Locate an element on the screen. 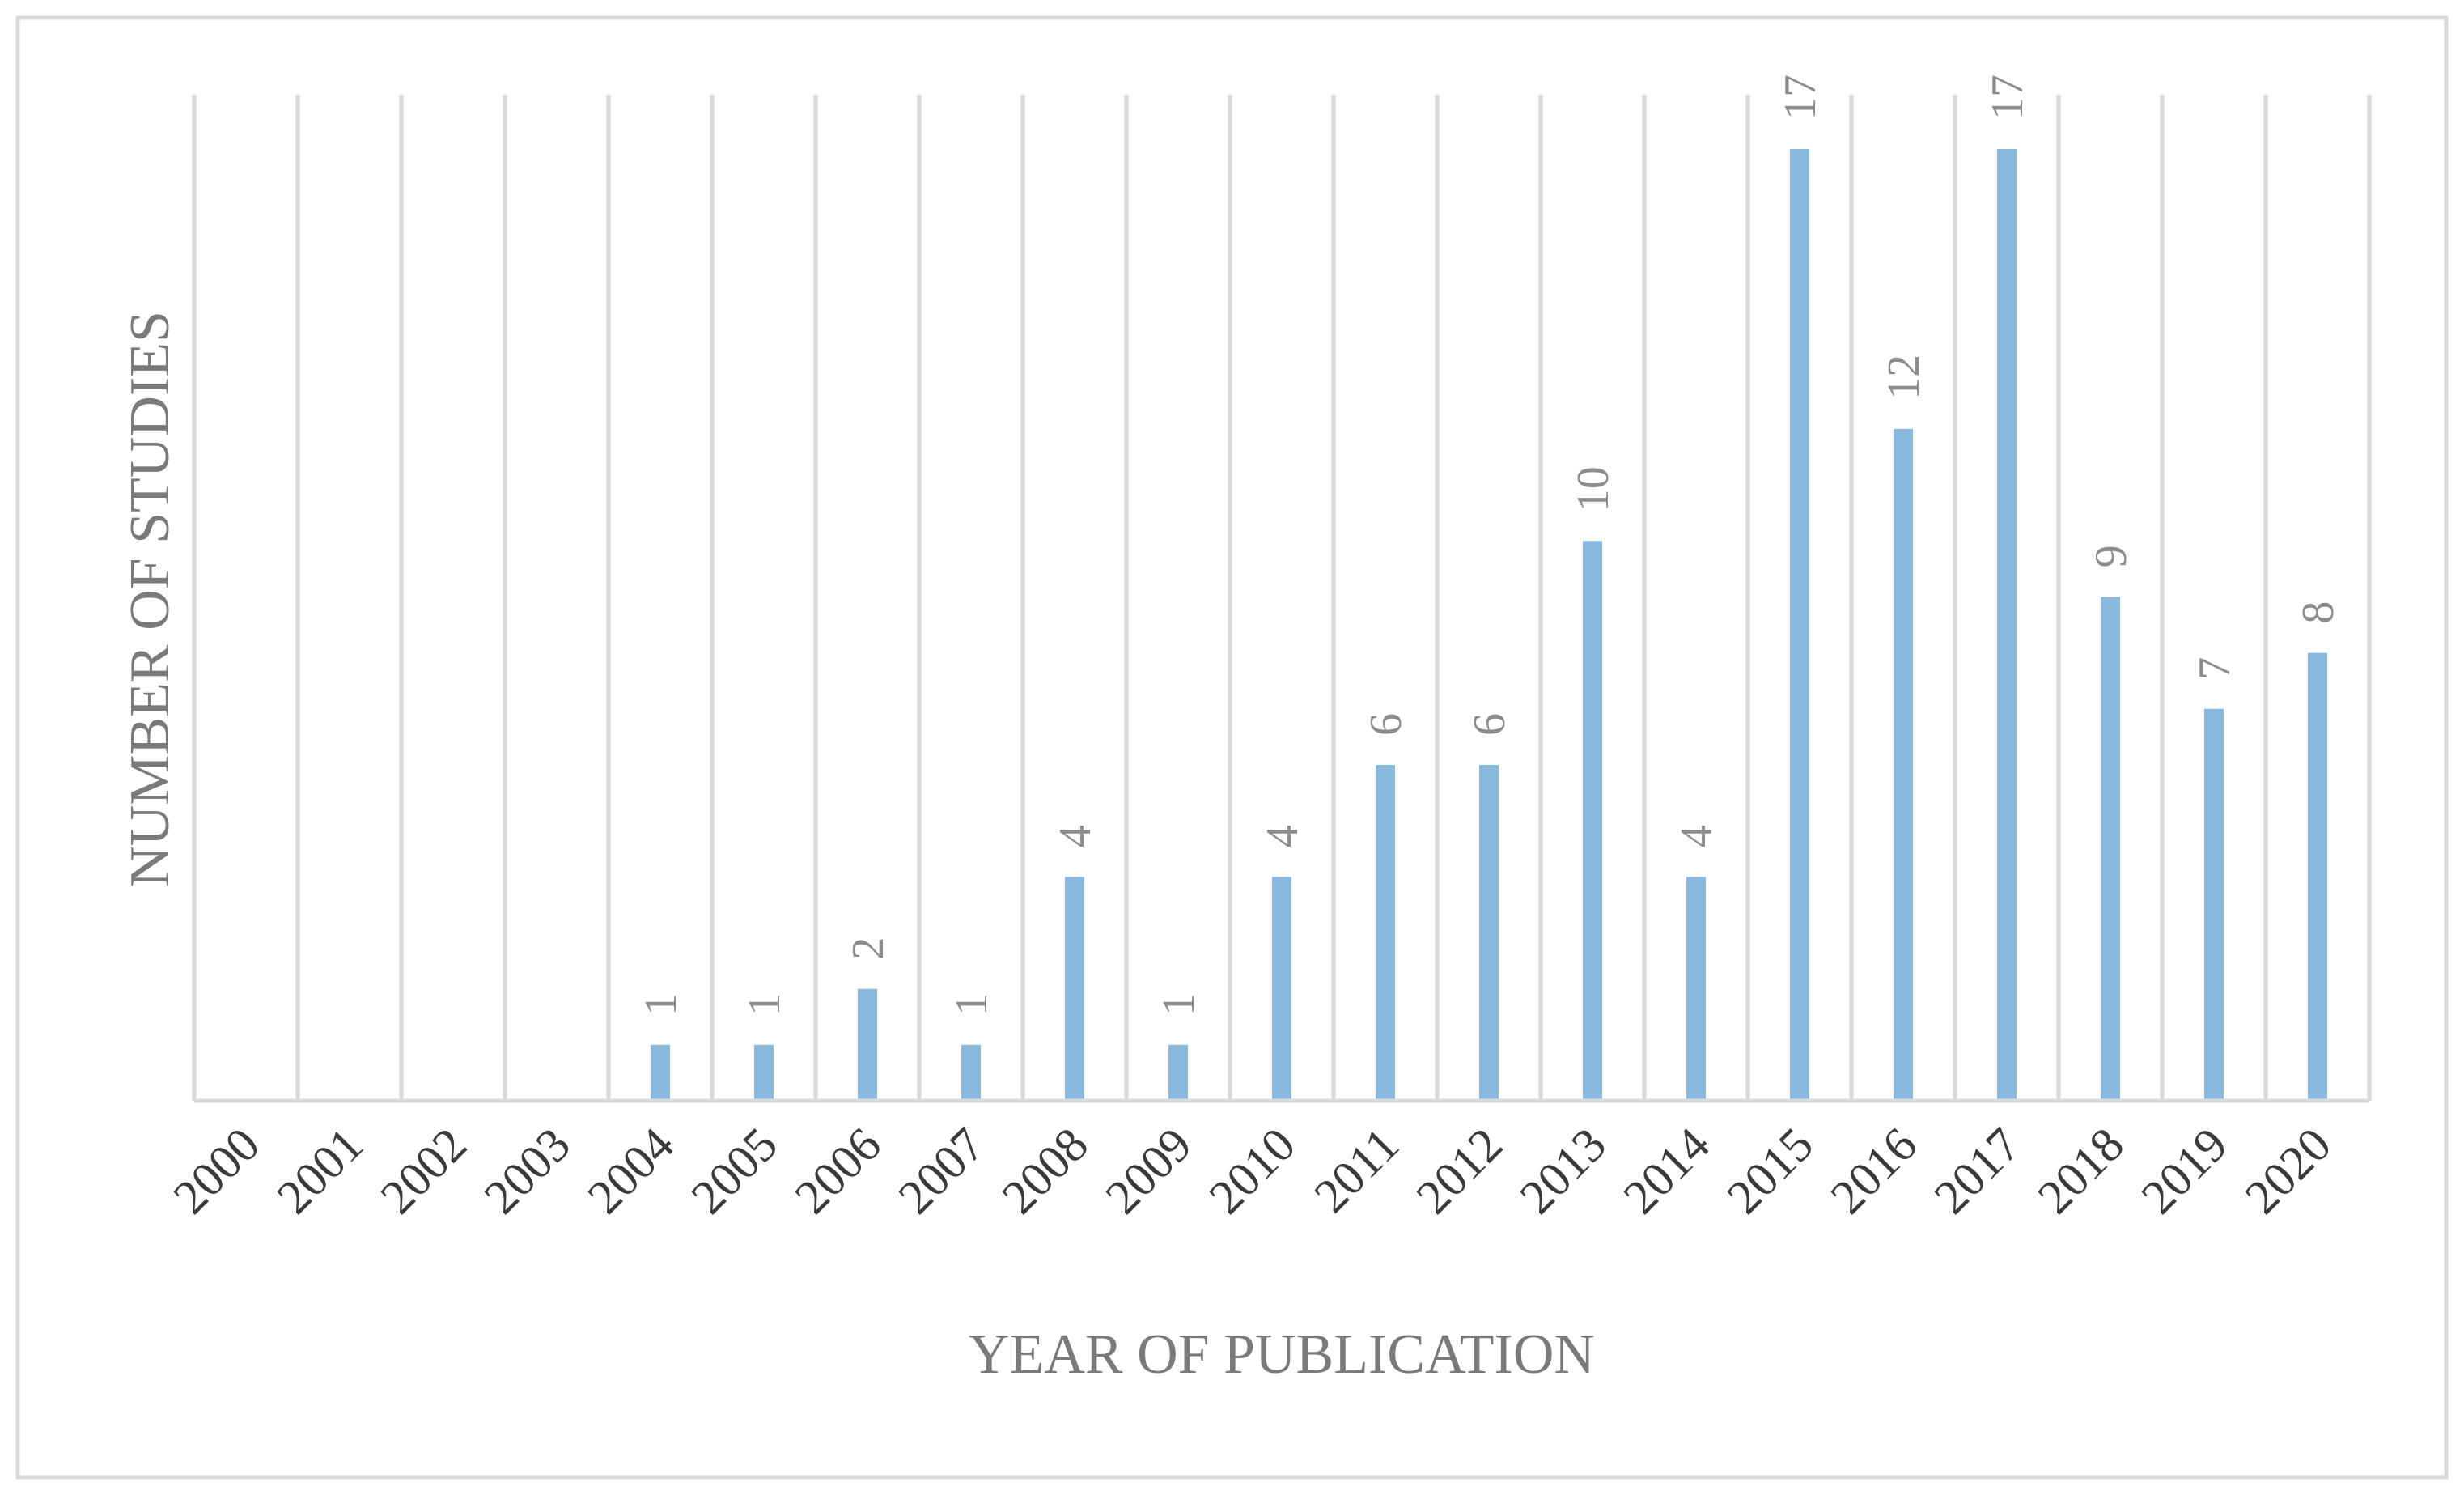  data-label-2007: 1 is located at coordinates (972, 1005).